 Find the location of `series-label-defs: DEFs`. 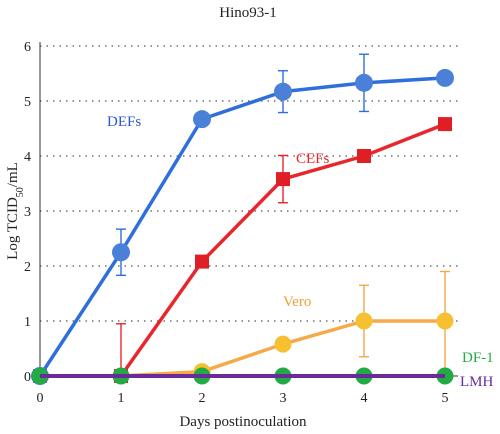

series-label-defs: DEFs is located at coordinates (124, 122).